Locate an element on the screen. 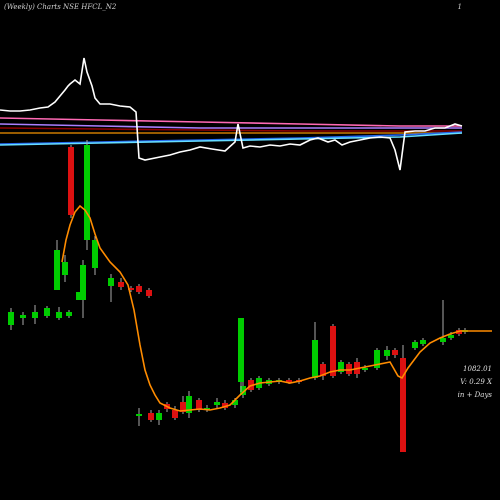  chart-header-right: 1 is located at coordinates (459, 7).